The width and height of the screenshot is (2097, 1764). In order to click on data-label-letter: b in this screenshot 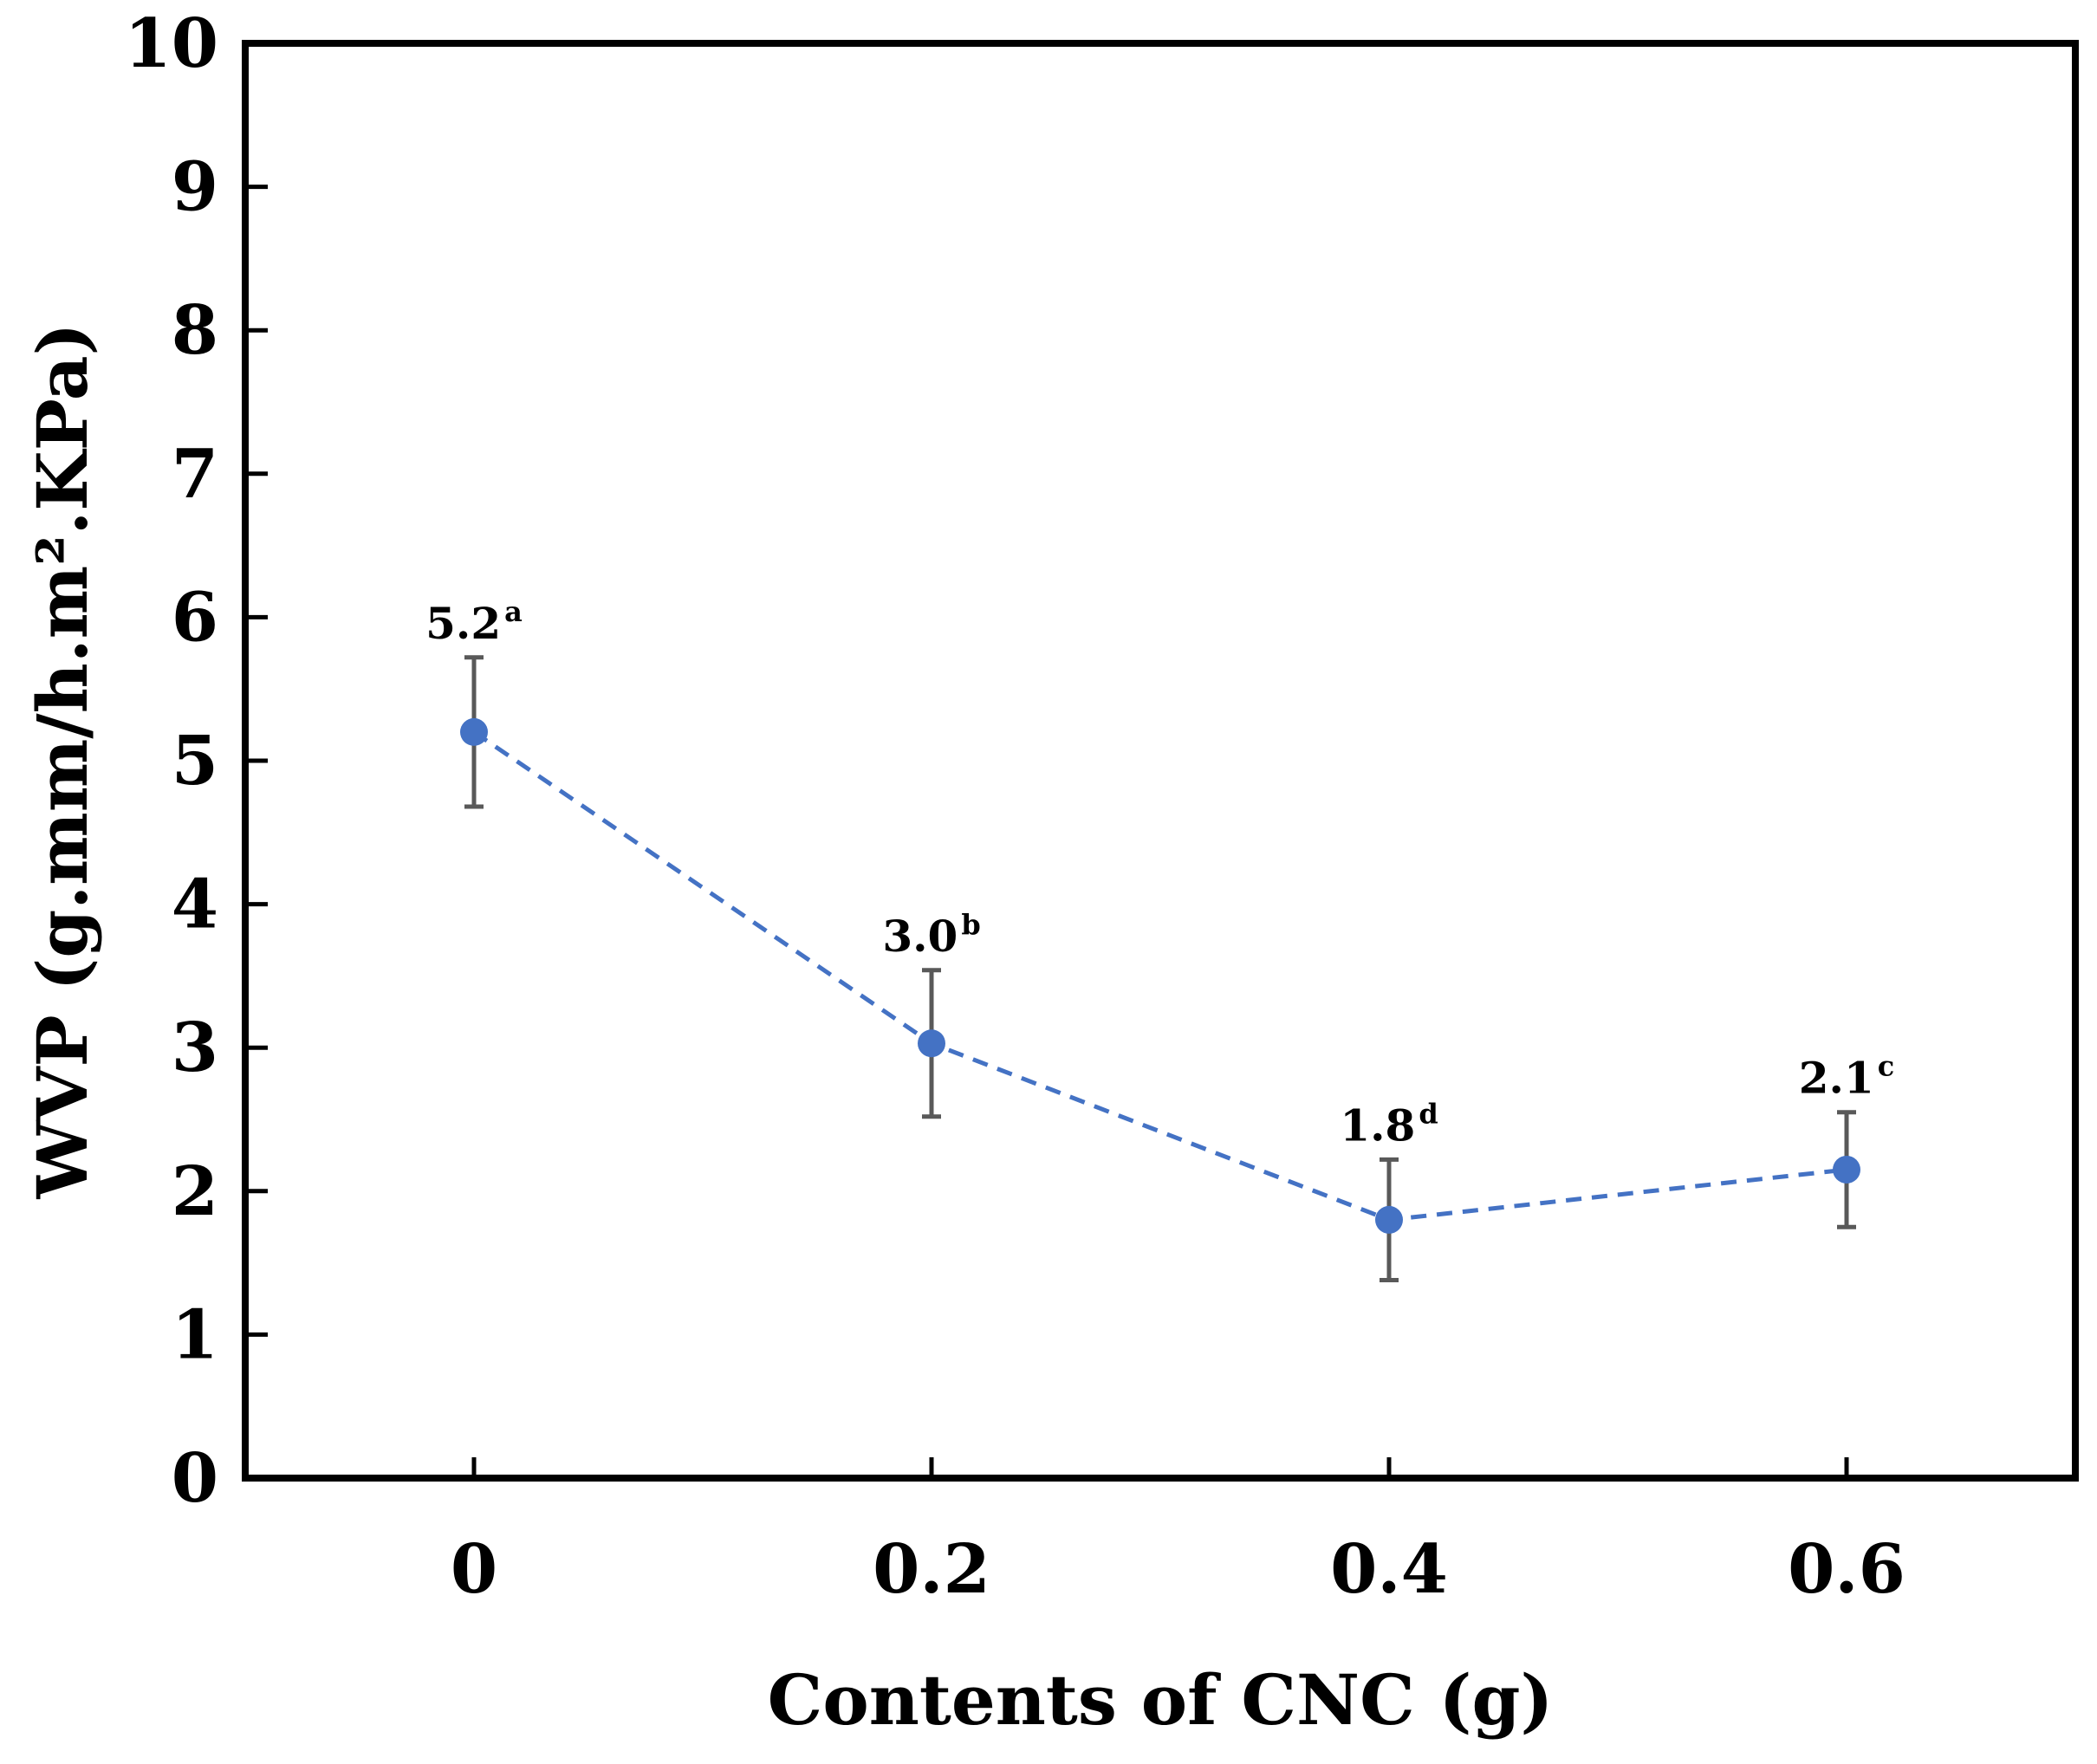, I will do `click(971, 924)`.